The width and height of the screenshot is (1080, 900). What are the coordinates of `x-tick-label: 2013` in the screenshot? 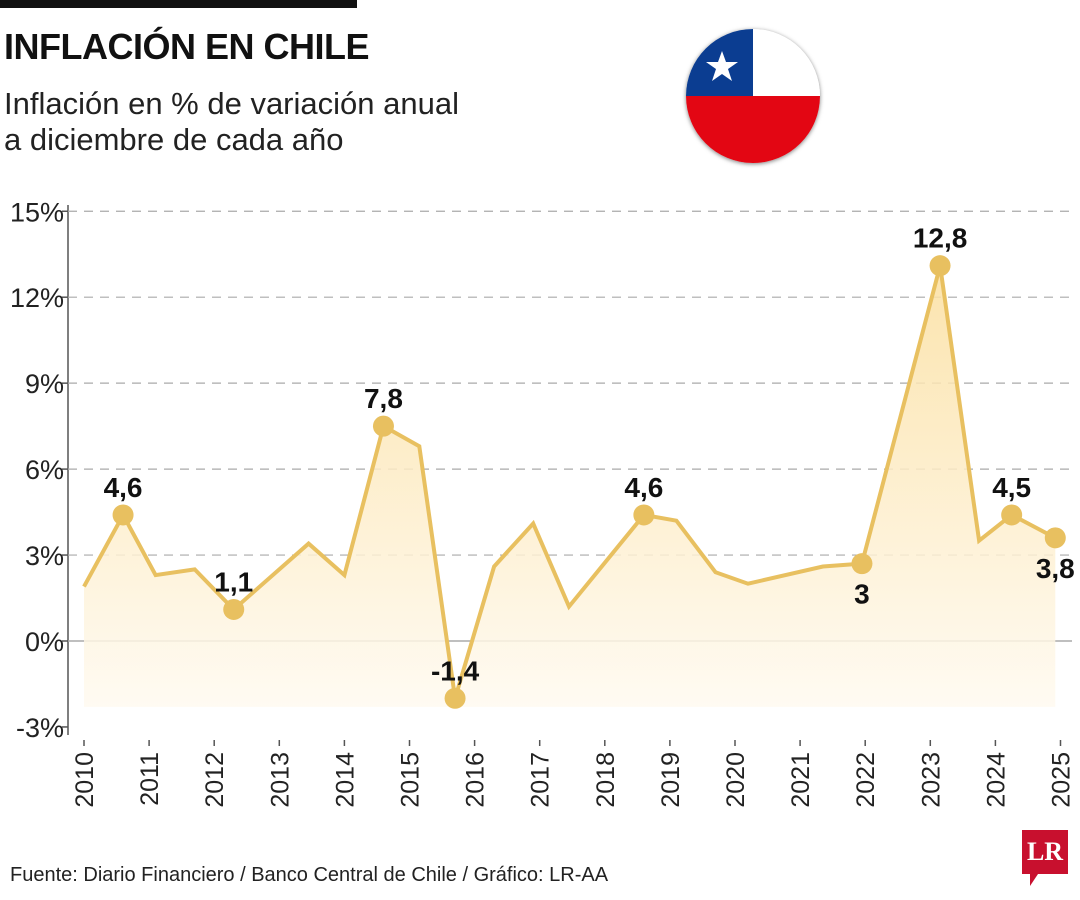 It's located at (280, 780).